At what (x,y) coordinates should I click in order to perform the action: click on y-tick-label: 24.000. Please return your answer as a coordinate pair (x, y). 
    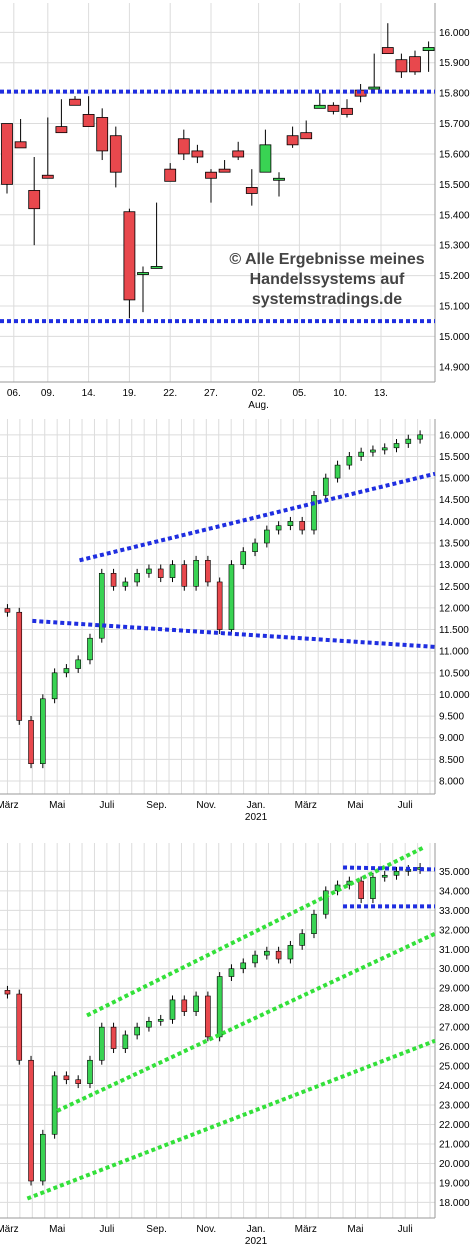
    Looking at the image, I should click on (454, 1086).